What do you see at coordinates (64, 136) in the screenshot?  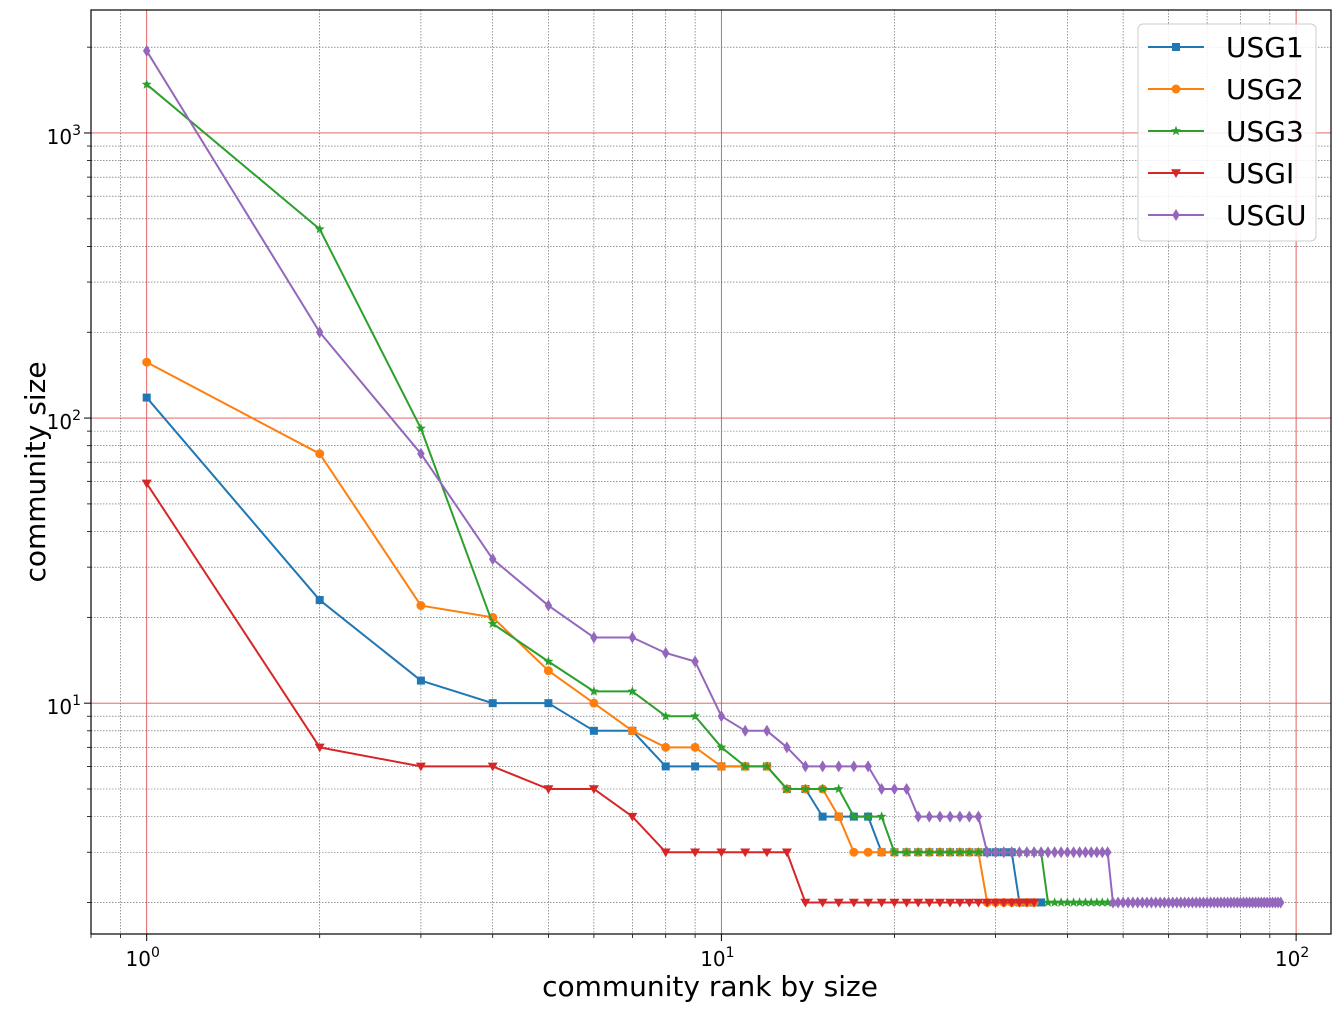 I see `y-tick-label: 103` at bounding box center [64, 136].